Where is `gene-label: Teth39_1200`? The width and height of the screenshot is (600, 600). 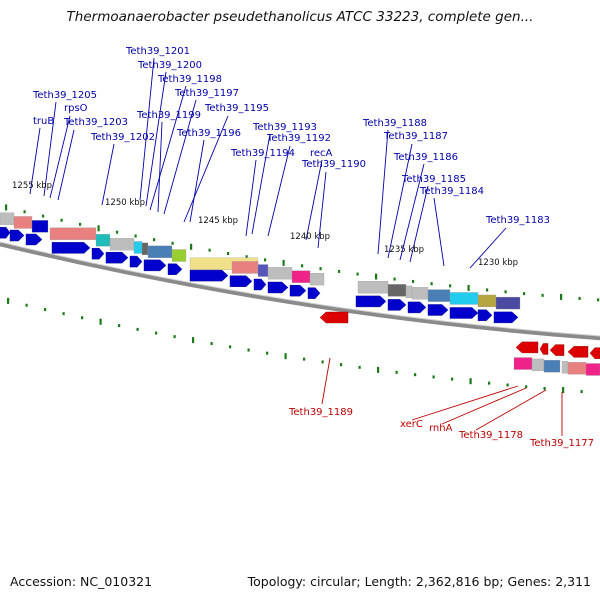 gene-label: Teth39_1200 is located at coordinates (169, 65).